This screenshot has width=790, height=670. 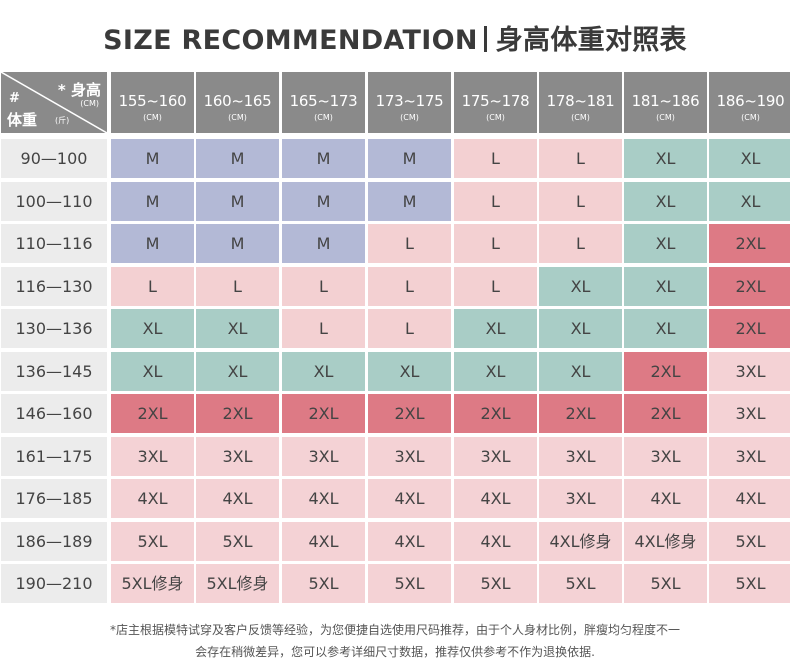 I want to click on table-row: 186—189 5XL 5XL 4XL 4XL 4XL 4XL修身 4XL修身 5XL, so click(x=395, y=541).